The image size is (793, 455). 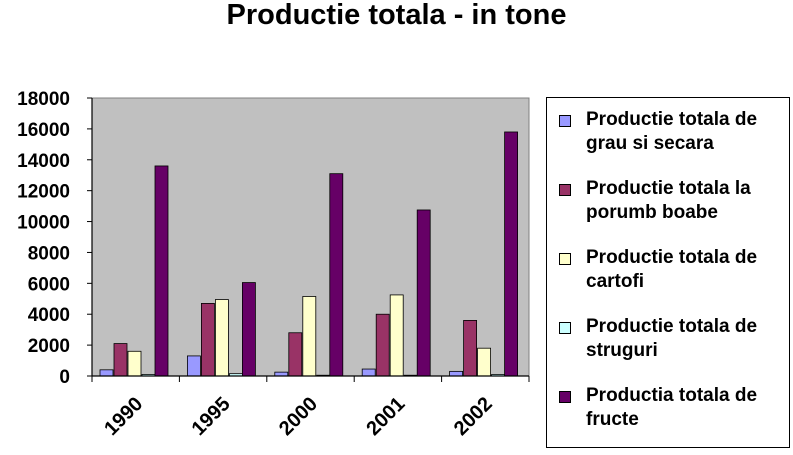 What do you see at coordinates (43, 223) in the screenshot?
I see `y-tick-label: 10000` at bounding box center [43, 223].